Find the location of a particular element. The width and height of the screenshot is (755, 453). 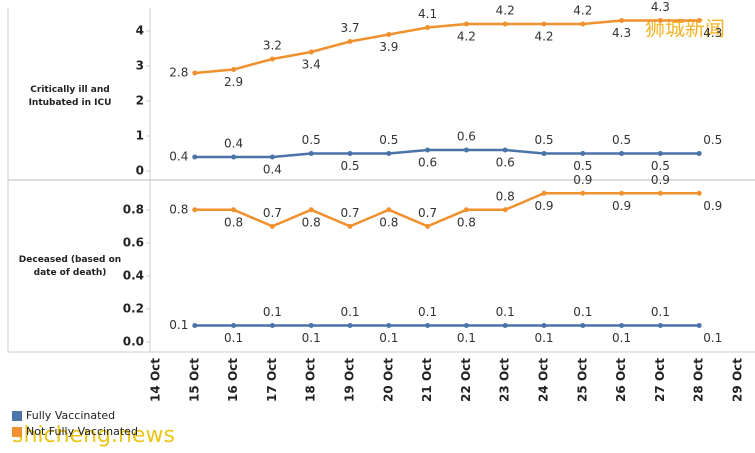

x-tick-label: 29 Oct is located at coordinates (738, 380).